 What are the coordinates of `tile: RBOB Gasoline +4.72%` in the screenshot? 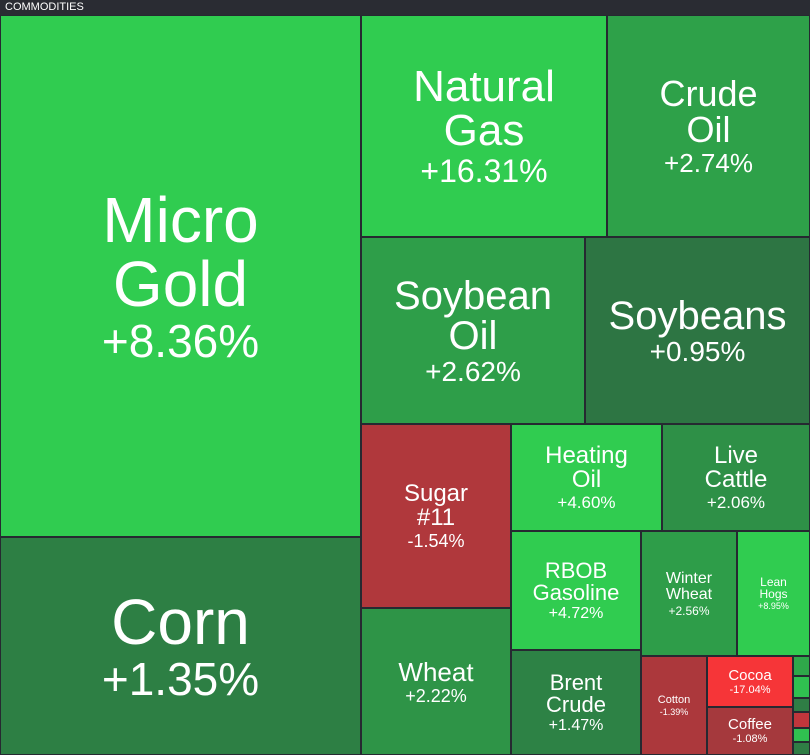 It's located at (576, 590).